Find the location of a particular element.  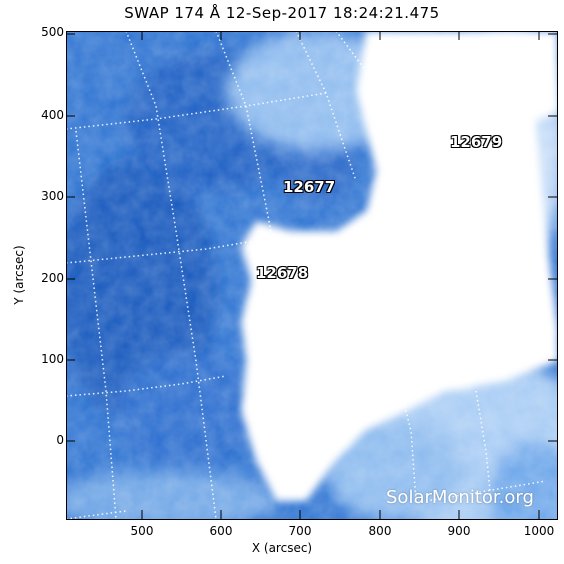

x-tick-label: 700 is located at coordinates (300, 531).